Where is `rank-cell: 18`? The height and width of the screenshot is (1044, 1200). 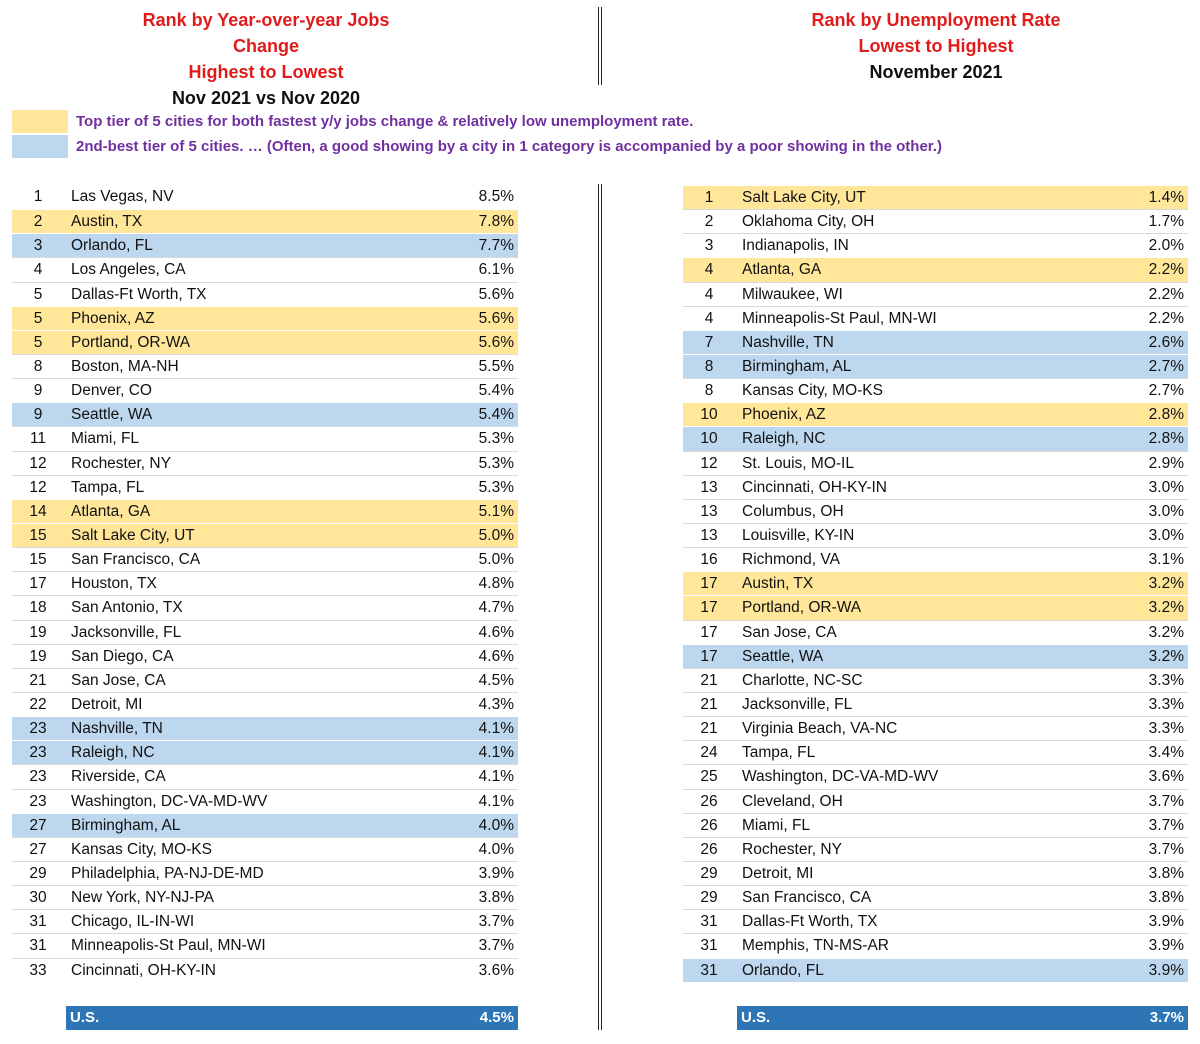 rank-cell: 18 is located at coordinates (38, 608).